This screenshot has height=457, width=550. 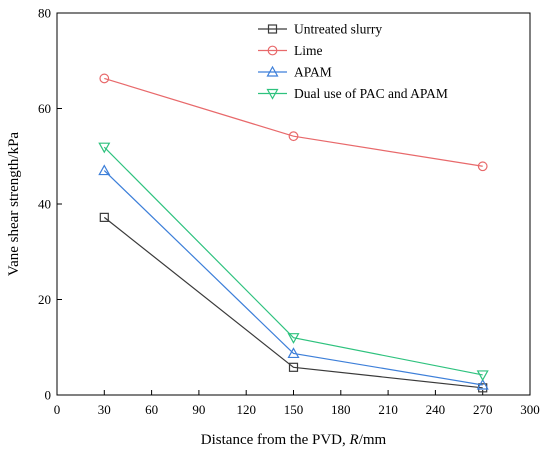 I want to click on y-tick-label: 40, so click(x=44, y=204).